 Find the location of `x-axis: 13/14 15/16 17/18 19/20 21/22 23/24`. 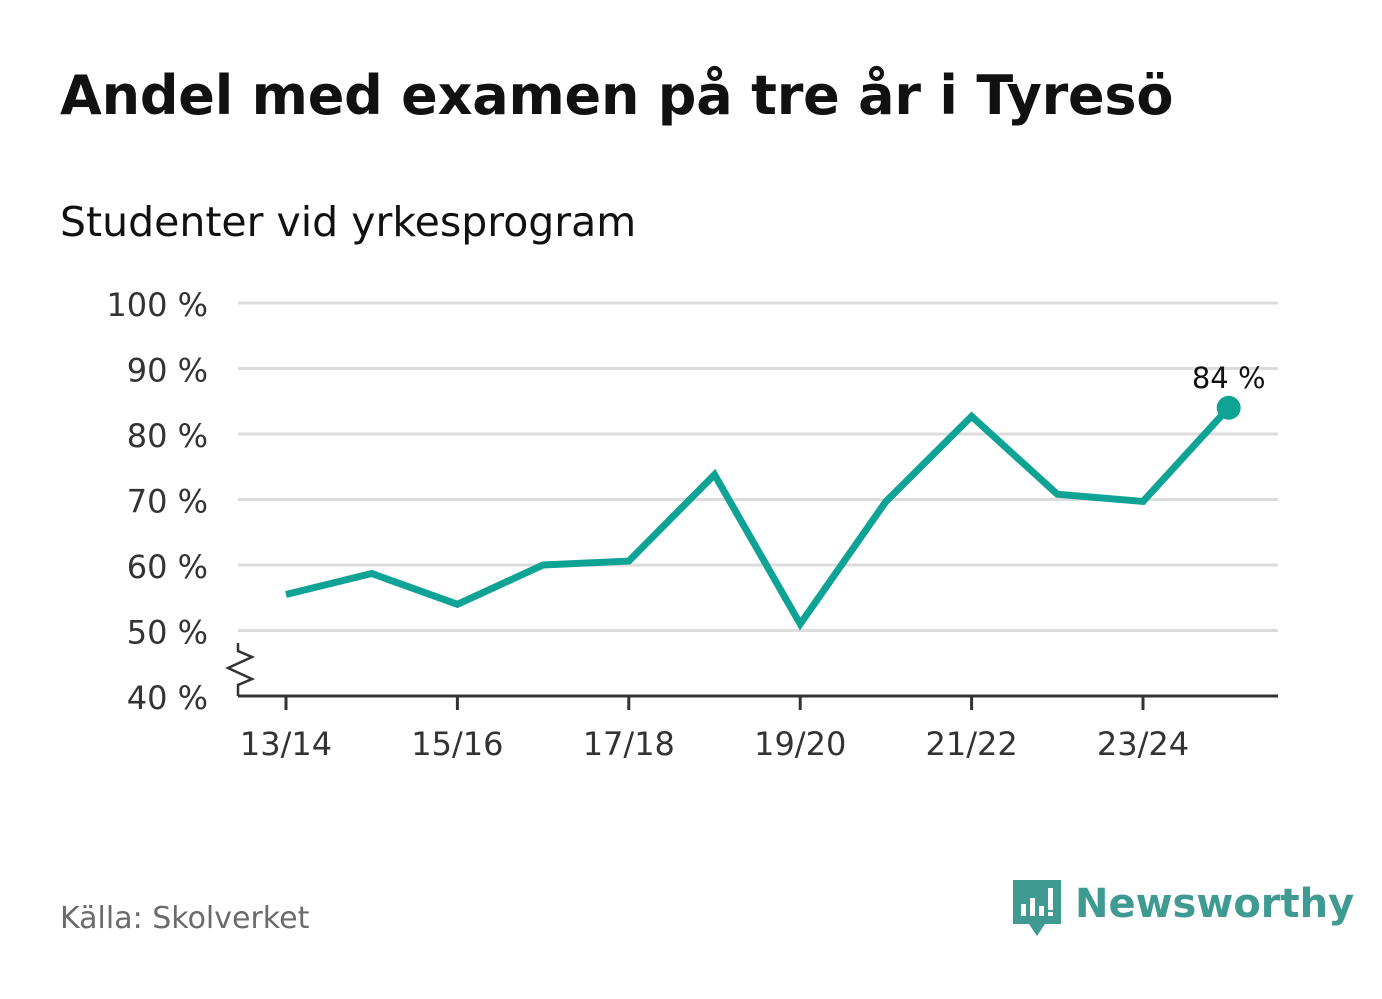

x-axis: 13/14 15/16 17/18 19/20 21/22 23/24 is located at coordinates (758, 728).